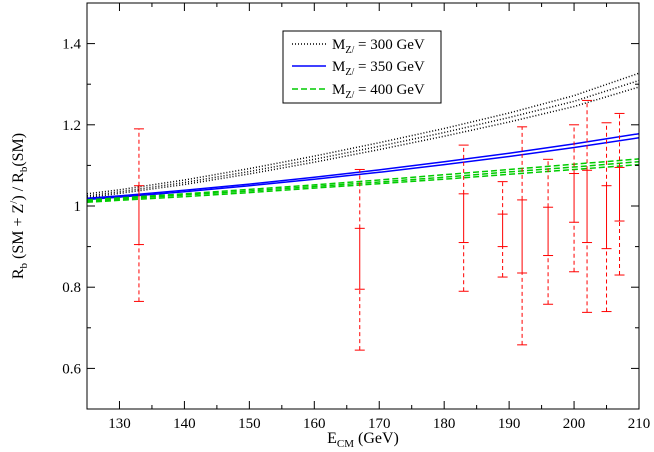 The width and height of the screenshot is (654, 452). Describe the element at coordinates (639, 424) in the screenshot. I see `x-tick-label: 210` at that location.